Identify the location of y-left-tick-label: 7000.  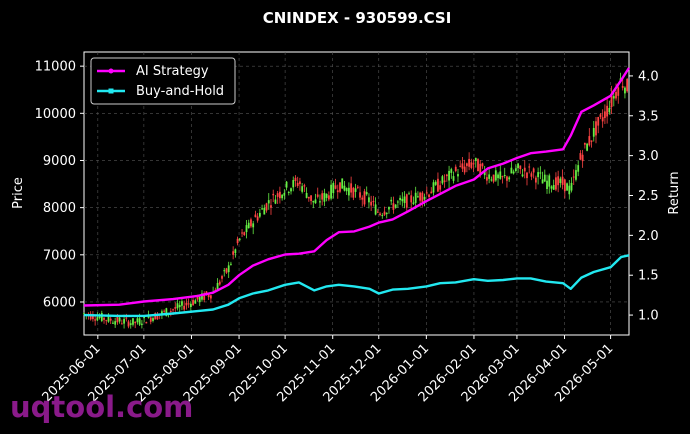
(59, 255).